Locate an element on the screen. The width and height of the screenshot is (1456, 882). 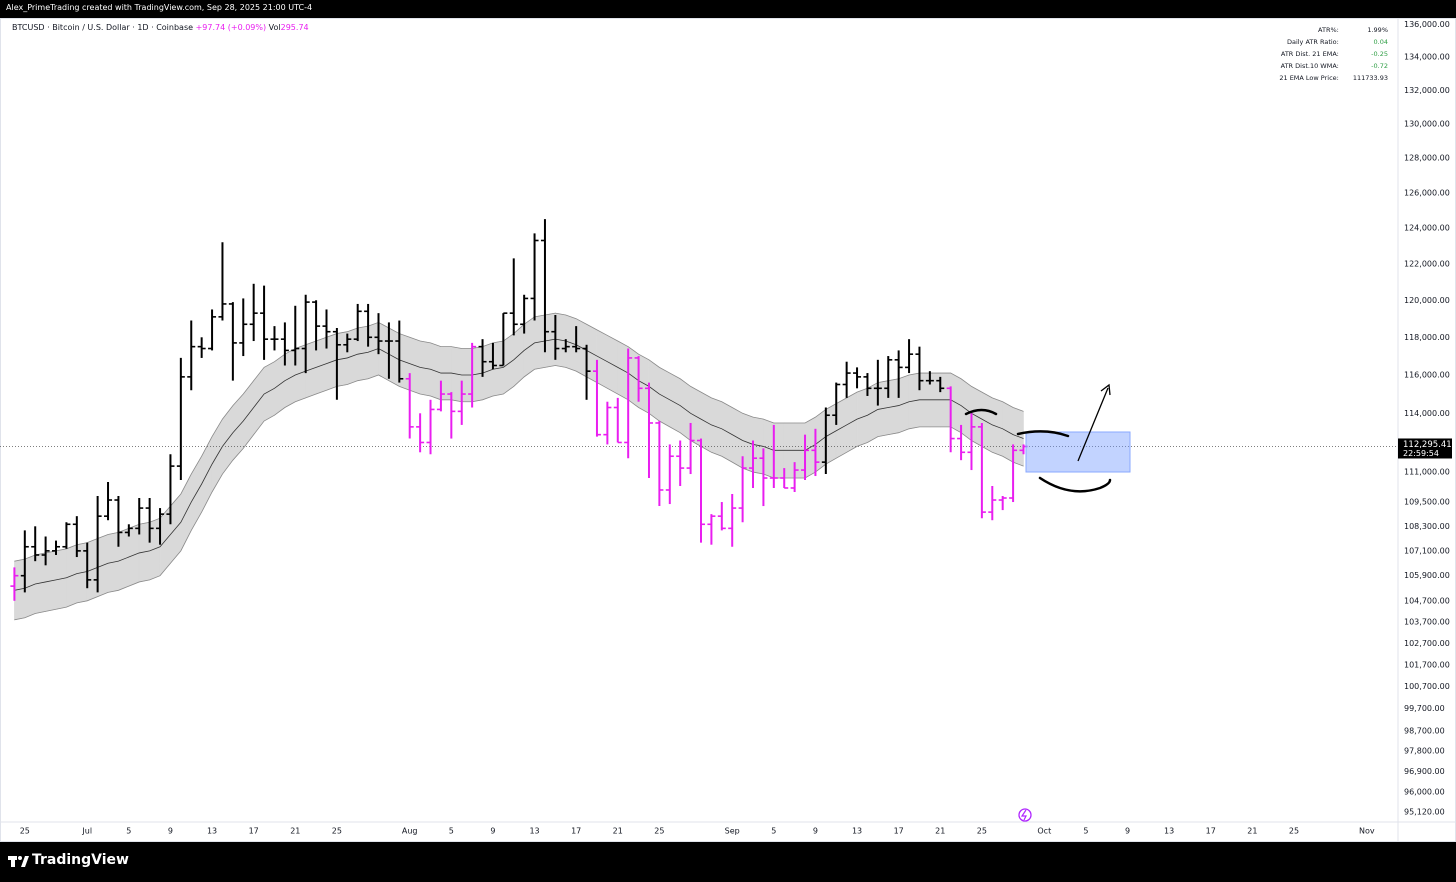
y-tick-label: 104,700.00 is located at coordinates (1427, 600).